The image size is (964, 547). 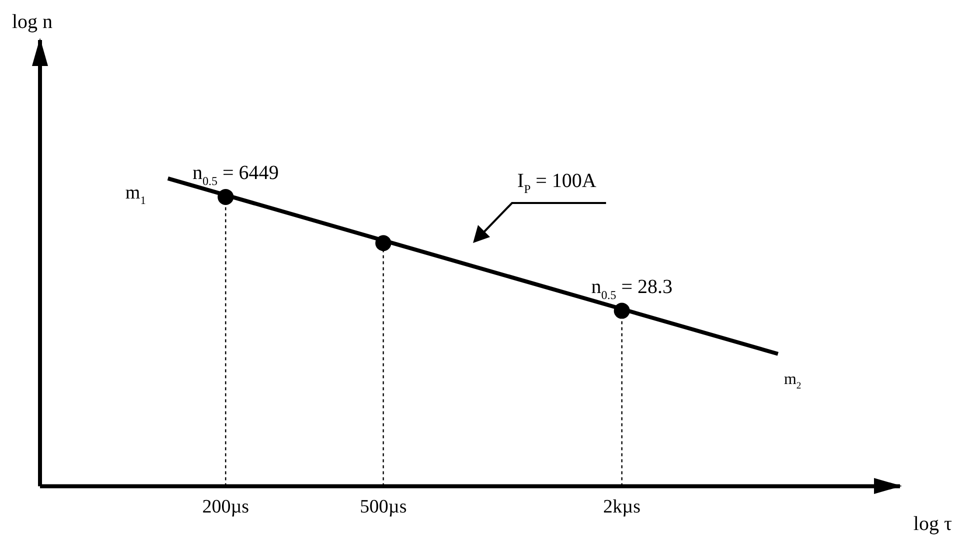 I want to click on x-axis-title: log τ, so click(x=932, y=524).